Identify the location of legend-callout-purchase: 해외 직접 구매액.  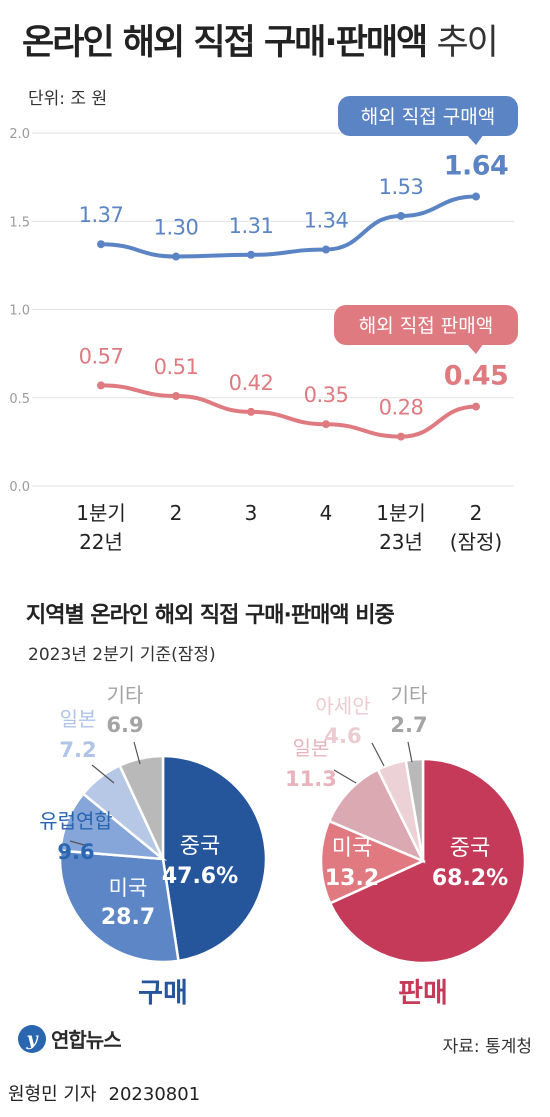
(428, 120).